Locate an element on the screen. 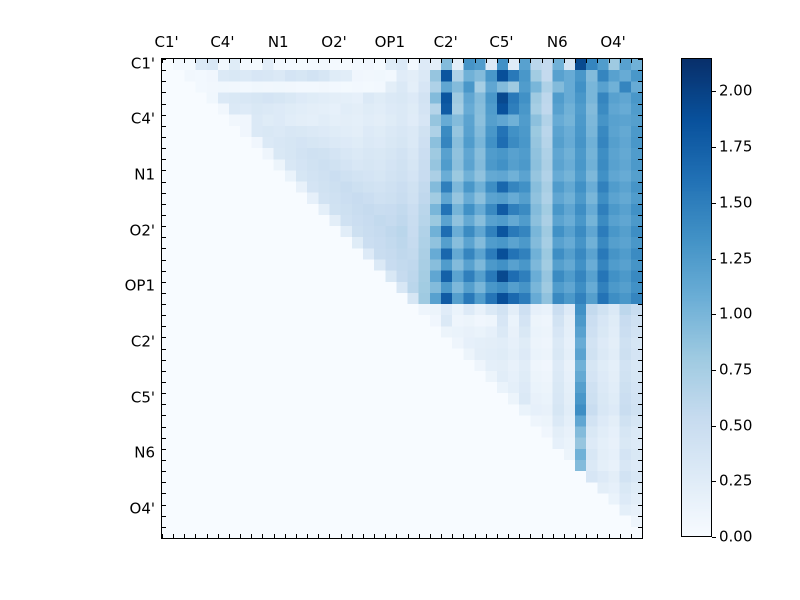 The height and width of the screenshot is (600, 800). colorbar-tick-label: 1.25 is located at coordinates (736, 258).